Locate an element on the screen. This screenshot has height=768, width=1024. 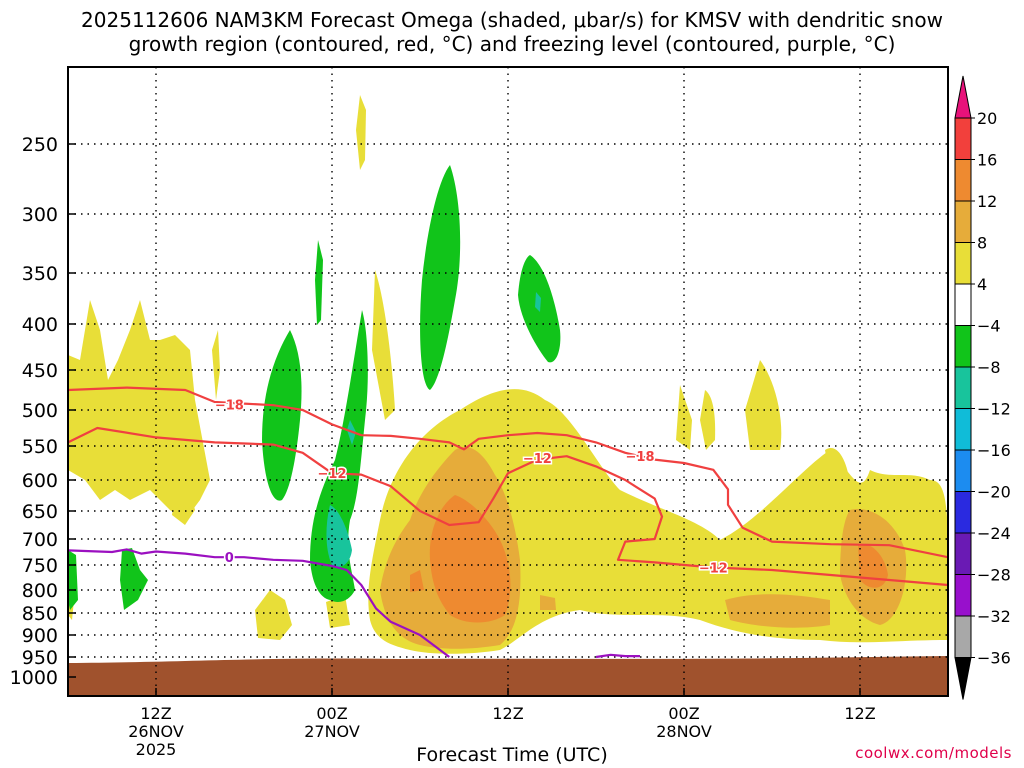
colorbar-label: 8 is located at coordinates (982, 243).